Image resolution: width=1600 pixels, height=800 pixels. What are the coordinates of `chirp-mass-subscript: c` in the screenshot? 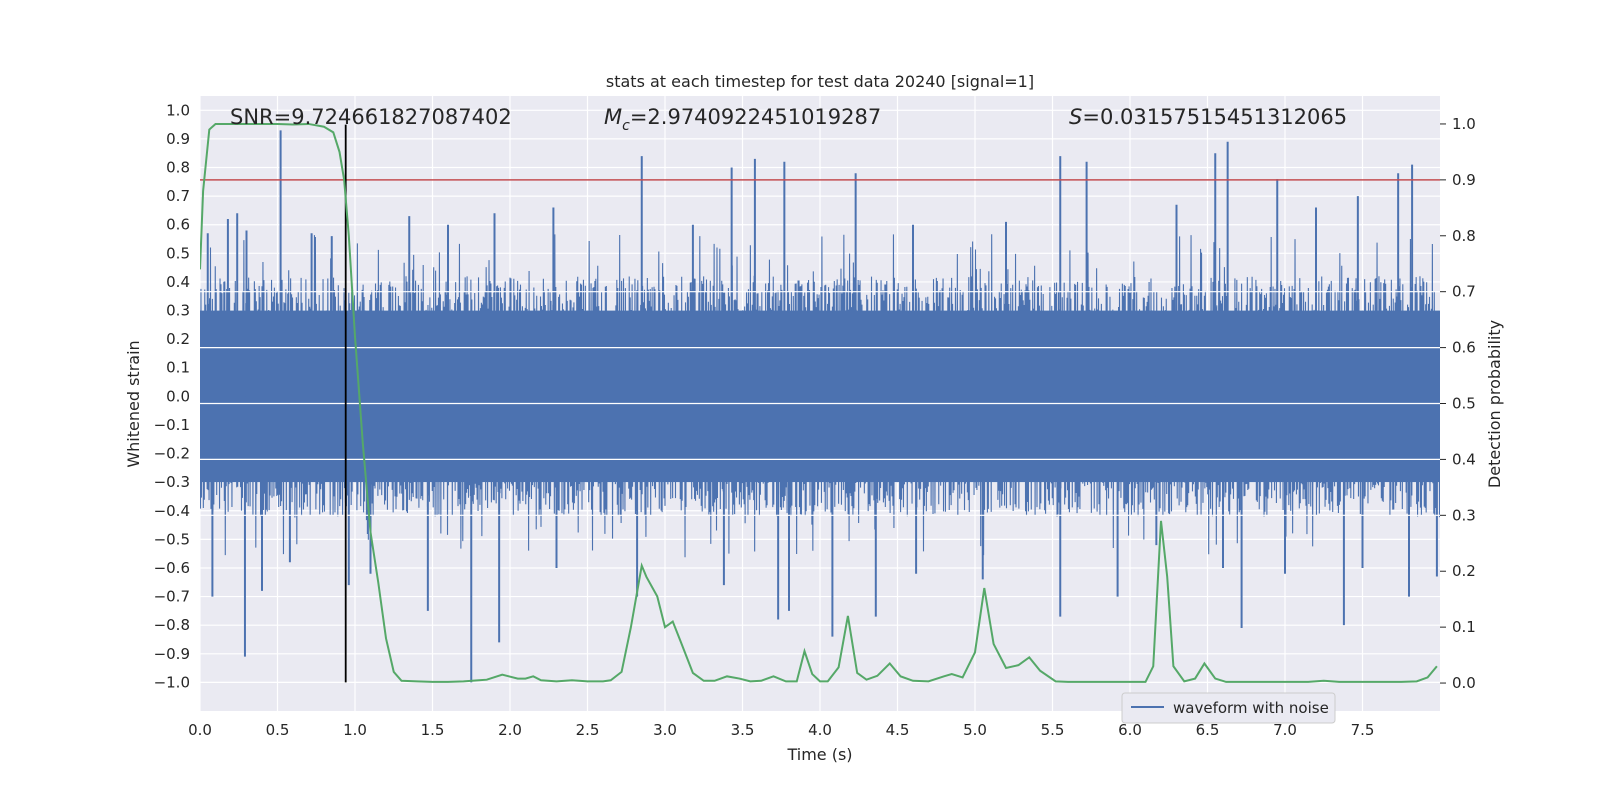 It's located at (626, 126).